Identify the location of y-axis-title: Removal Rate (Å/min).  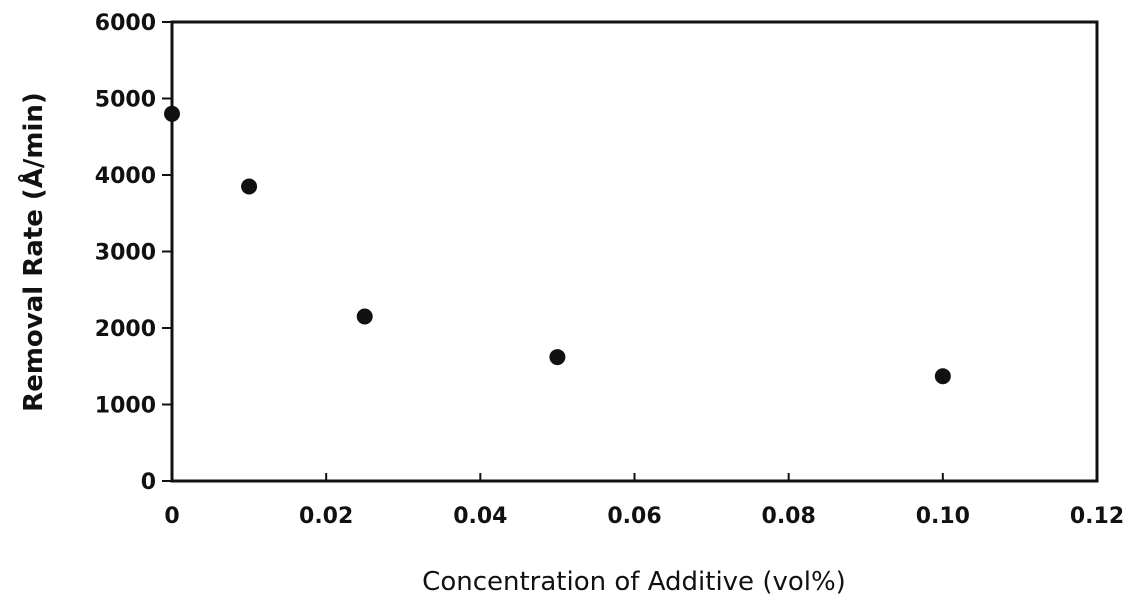
(33, 252).